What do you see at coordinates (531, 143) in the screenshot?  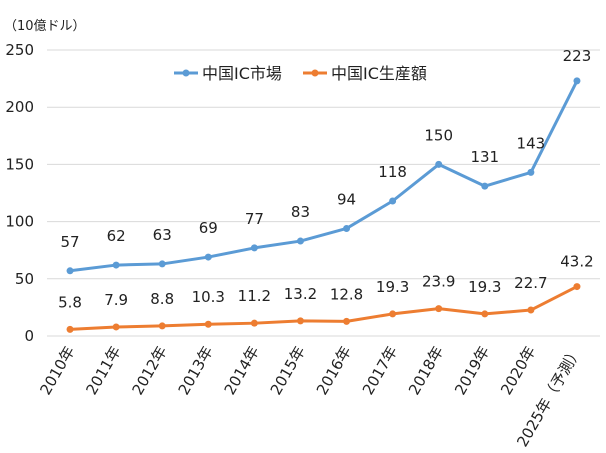 I see `data-label: 143` at bounding box center [531, 143].